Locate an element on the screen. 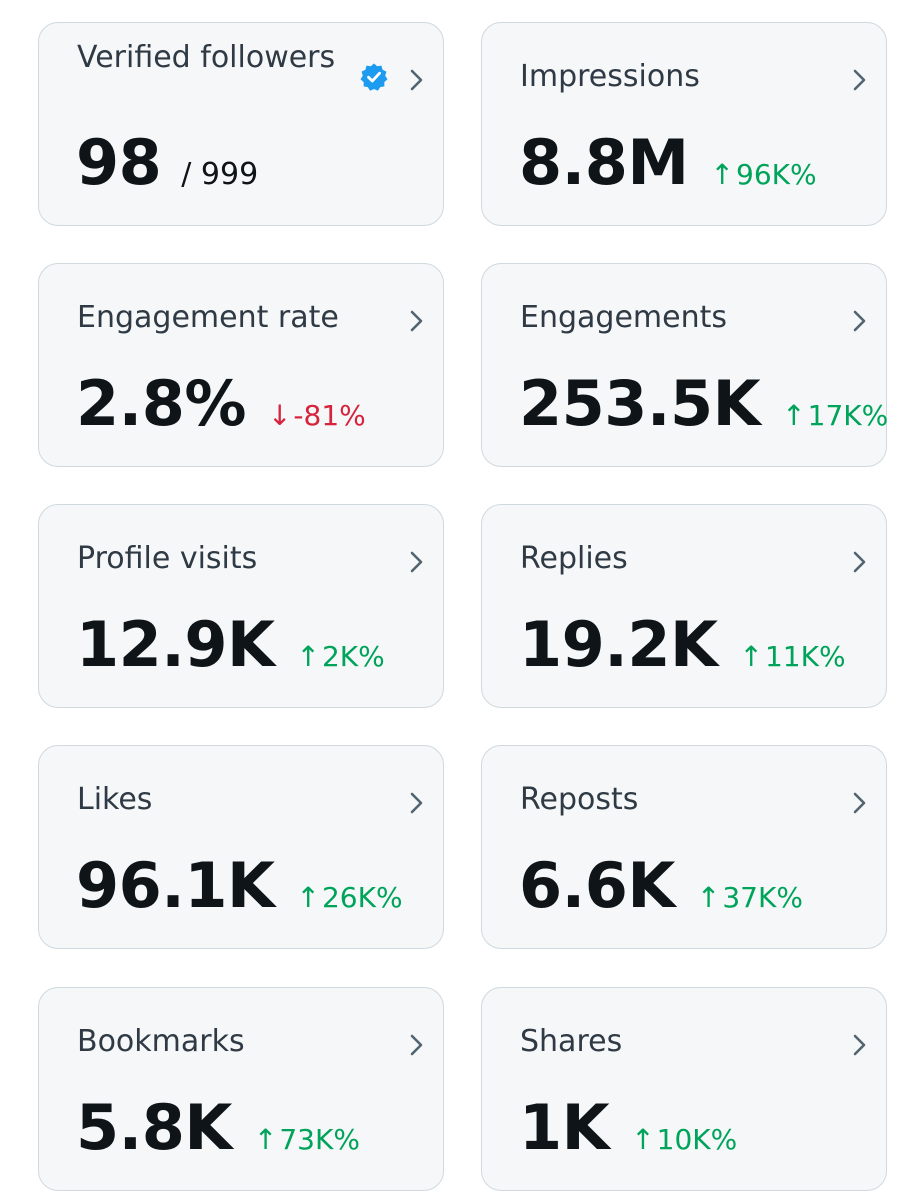  card-label: Verified followers is located at coordinates (206, 57).